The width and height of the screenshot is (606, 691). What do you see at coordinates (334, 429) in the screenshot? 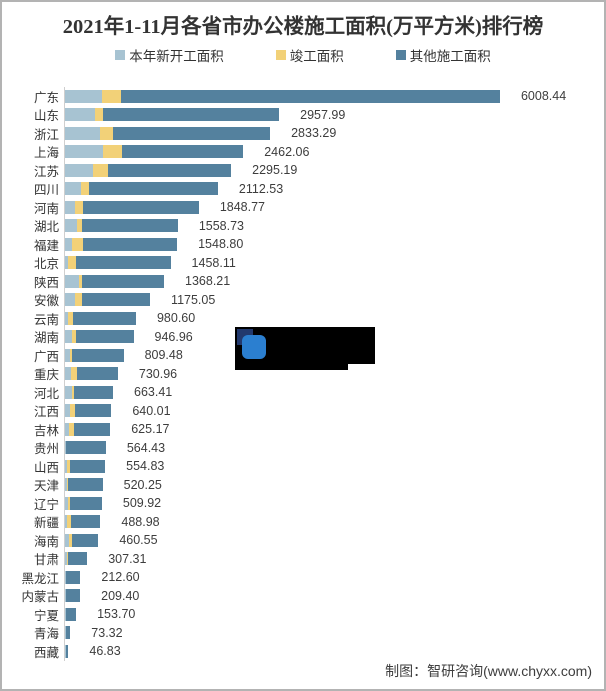
I see `bar-track: 625.17` at bounding box center [334, 429].